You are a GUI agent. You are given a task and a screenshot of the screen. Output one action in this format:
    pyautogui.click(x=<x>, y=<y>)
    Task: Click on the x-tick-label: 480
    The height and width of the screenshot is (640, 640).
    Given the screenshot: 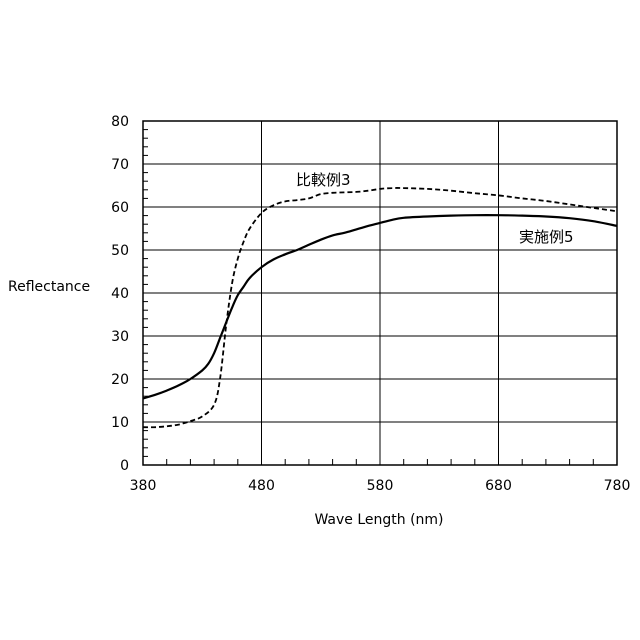 What is the action you would take?
    pyautogui.click(x=261, y=486)
    